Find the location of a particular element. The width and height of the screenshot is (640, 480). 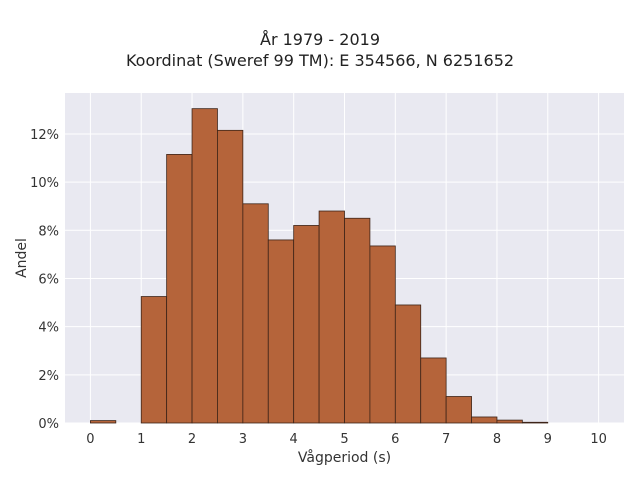

x-tick-label: 3 is located at coordinates (243, 439).